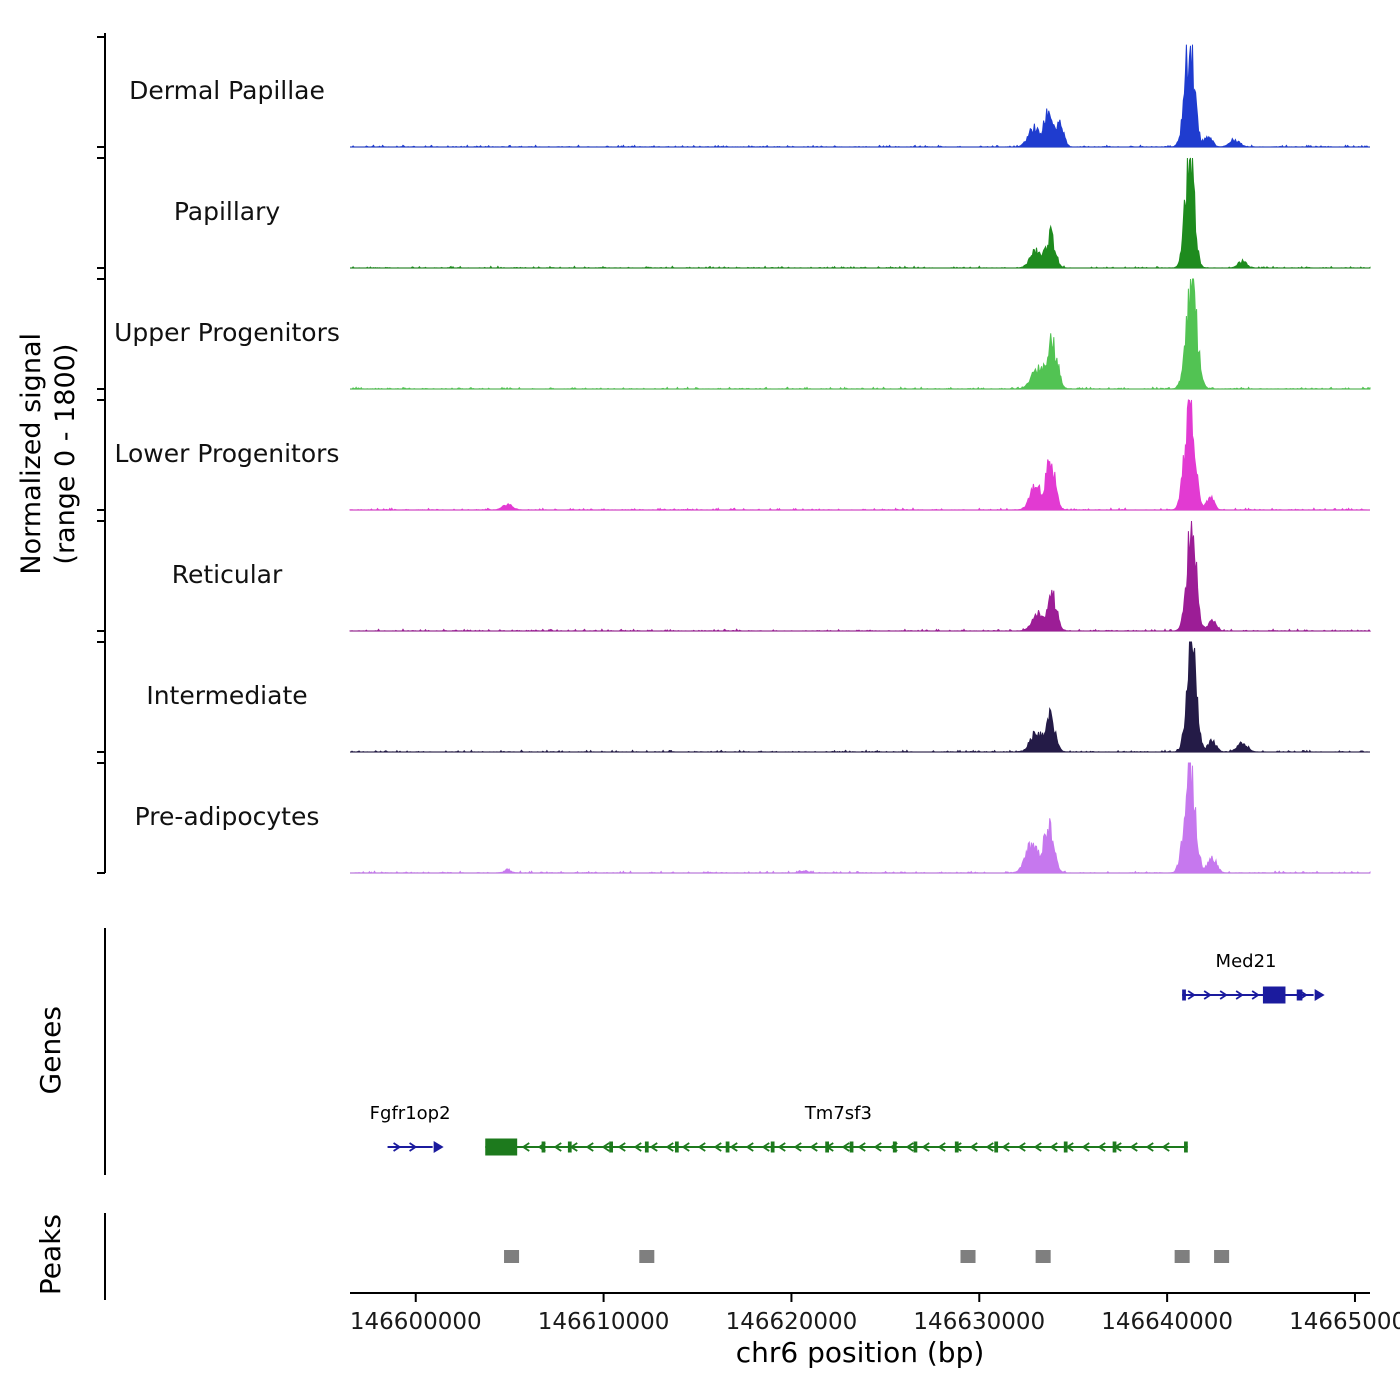 This screenshot has width=1400, height=1400. Describe the element at coordinates (410, 1113) in the screenshot. I see `gene-label: Fgfr1op2` at that location.